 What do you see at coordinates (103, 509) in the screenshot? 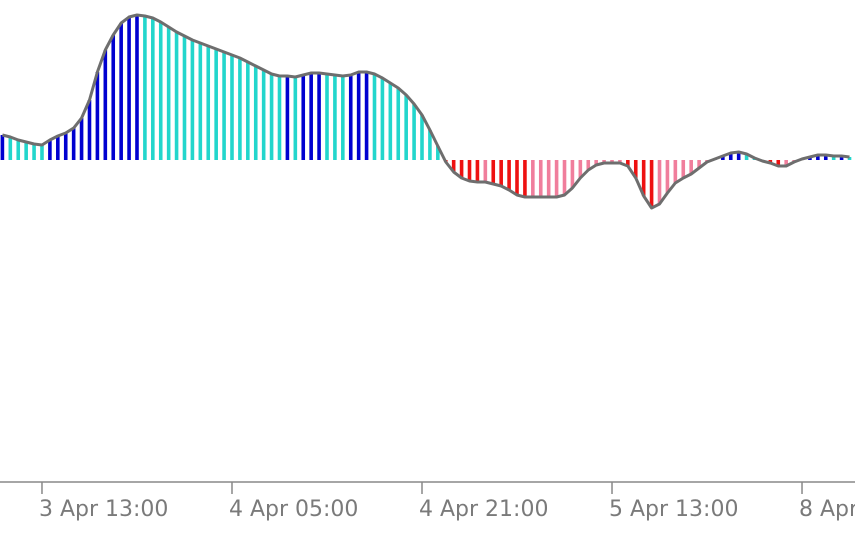
I see `x-tick-label: 3 Apr 13:00` at bounding box center [103, 509].